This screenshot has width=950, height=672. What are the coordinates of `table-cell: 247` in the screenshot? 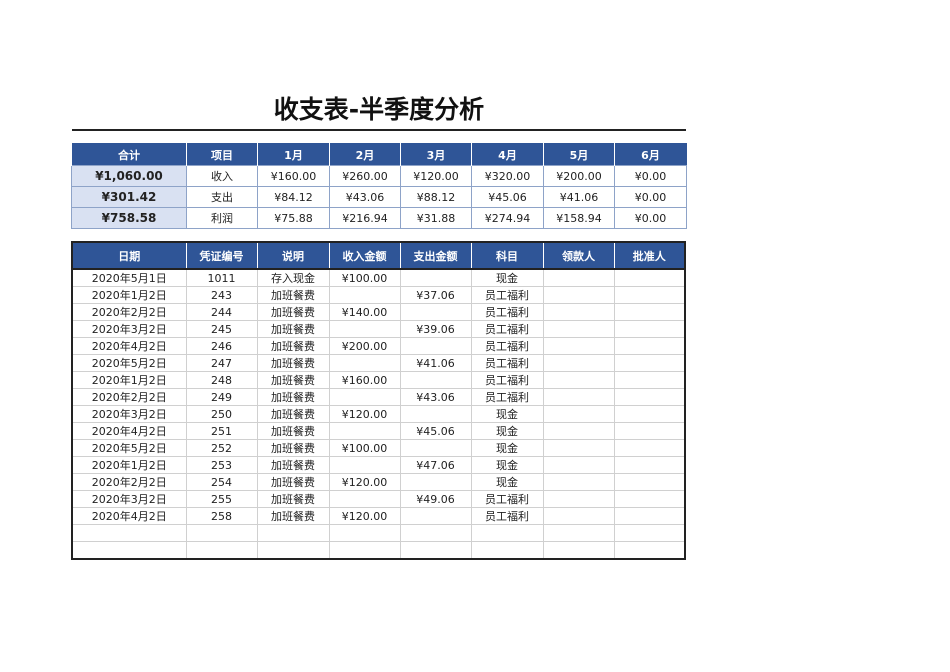 It's located at (221, 363).